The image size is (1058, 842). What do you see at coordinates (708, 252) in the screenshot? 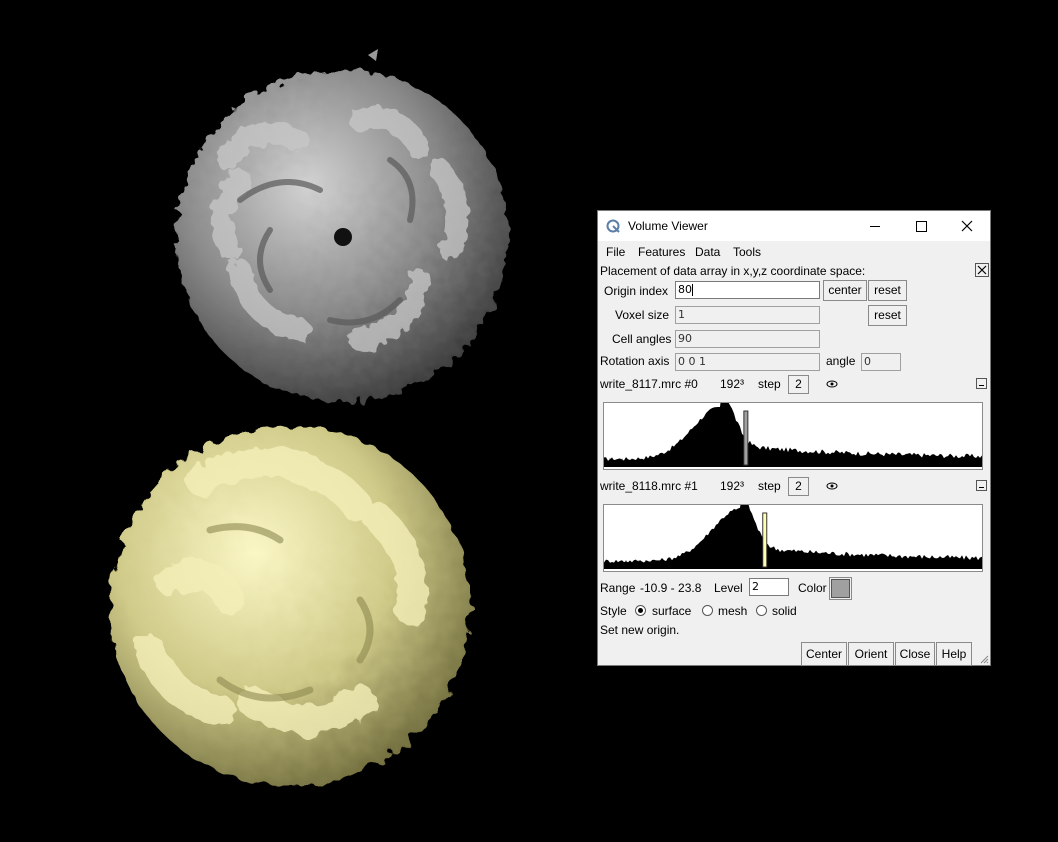
I see `menu-data: Data` at bounding box center [708, 252].